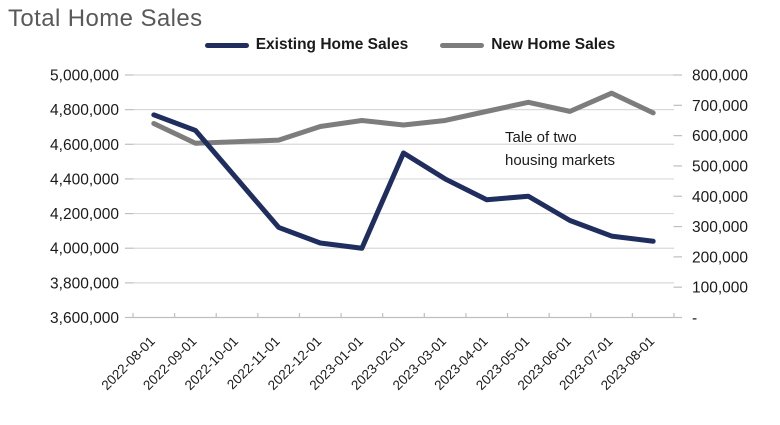  I want to click on y-axis-label-left: 4,000,000, so click(84, 249).